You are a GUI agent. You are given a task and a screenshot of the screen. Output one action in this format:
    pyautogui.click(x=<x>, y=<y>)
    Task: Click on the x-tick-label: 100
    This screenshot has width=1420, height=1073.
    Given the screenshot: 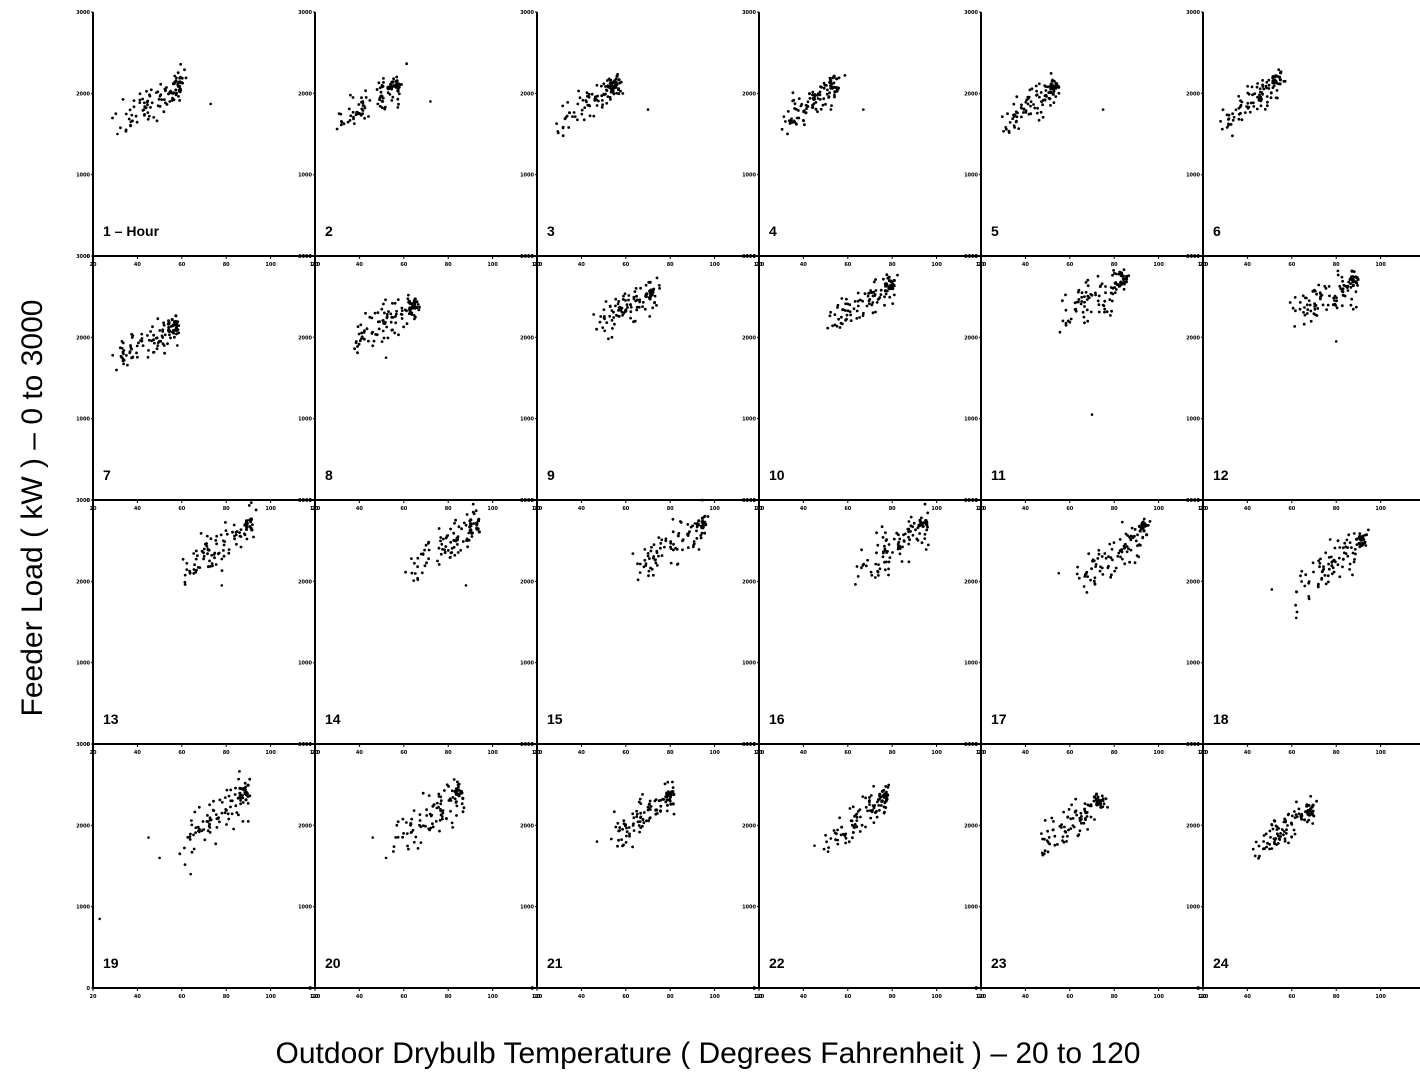 What is the action you would take?
    pyautogui.click(x=492, y=509)
    